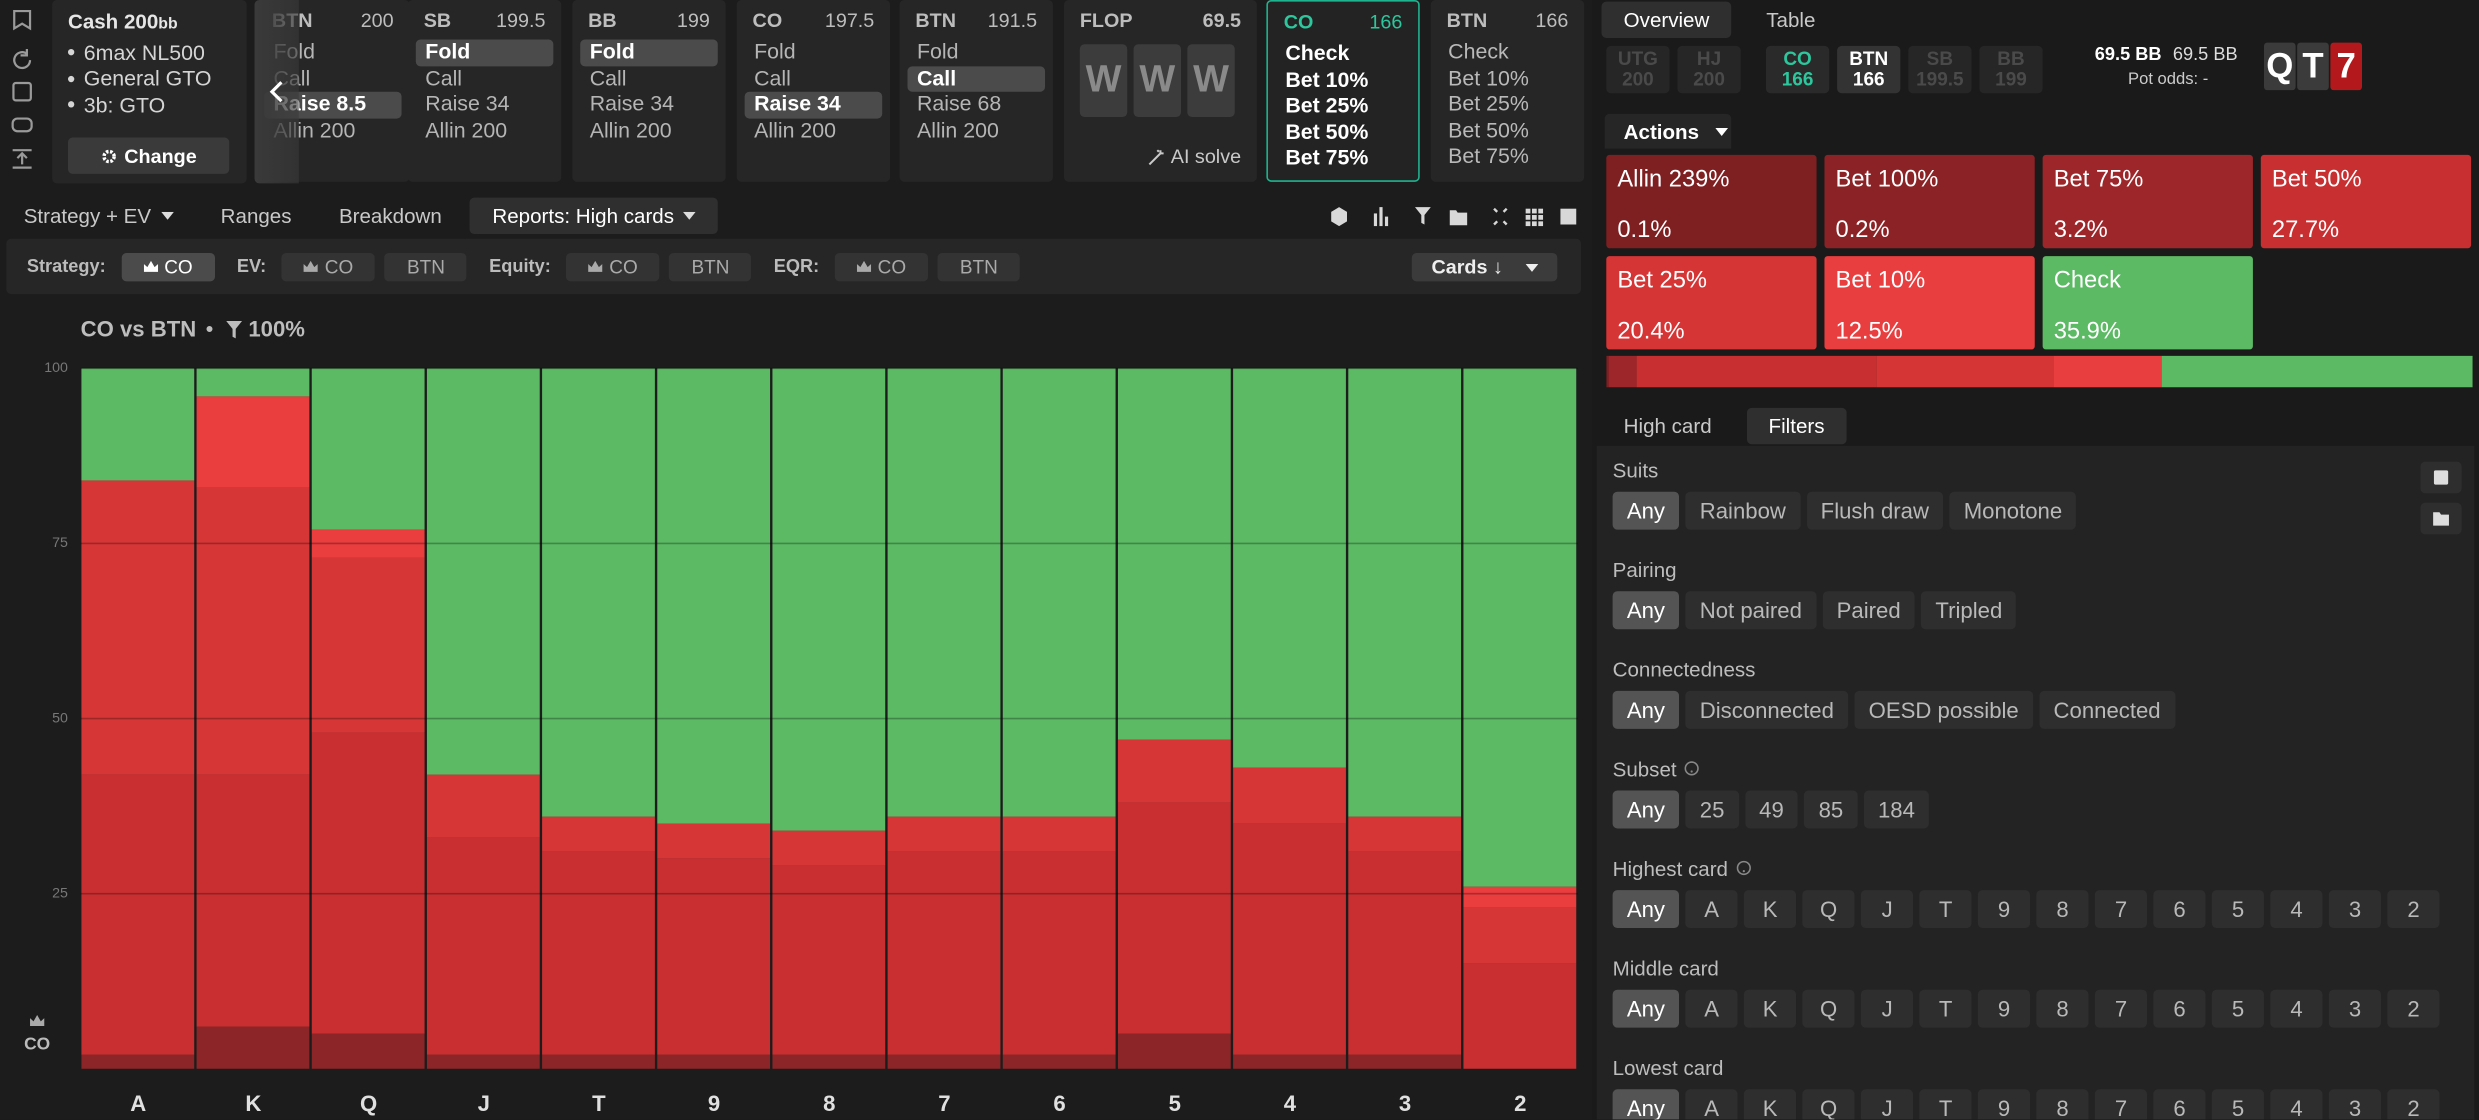  Describe the element at coordinates (1668, 131) in the screenshot. I see `actions-menu: Actions` at that location.